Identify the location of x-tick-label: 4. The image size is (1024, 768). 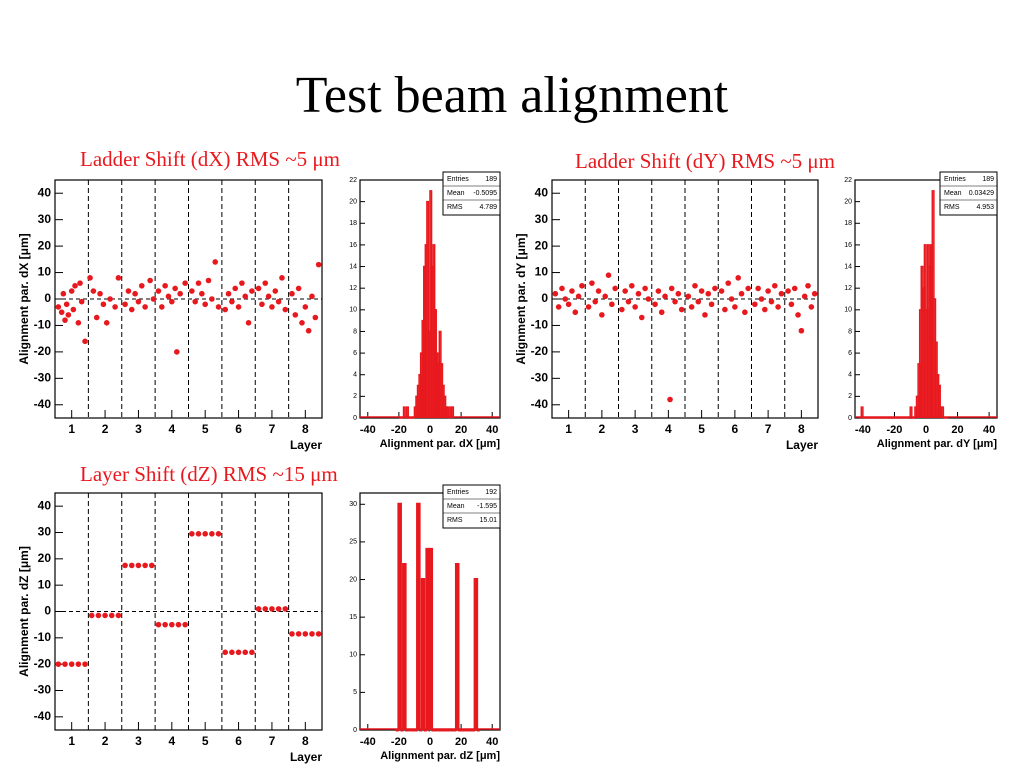
(668, 429).